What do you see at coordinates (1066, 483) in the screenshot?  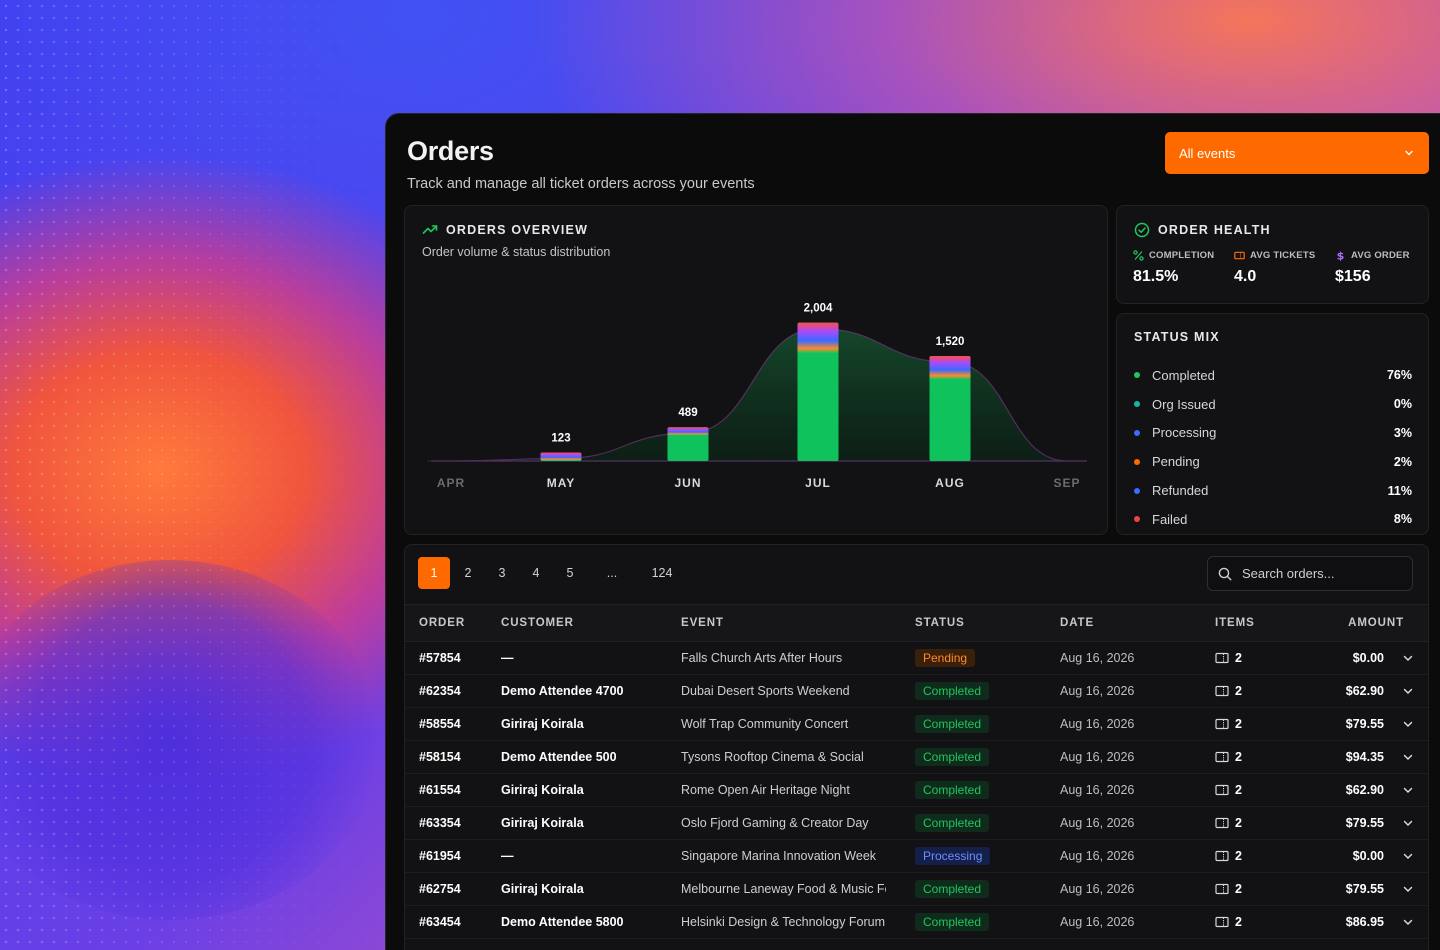 I see `chart-tick-label: SEP` at bounding box center [1066, 483].